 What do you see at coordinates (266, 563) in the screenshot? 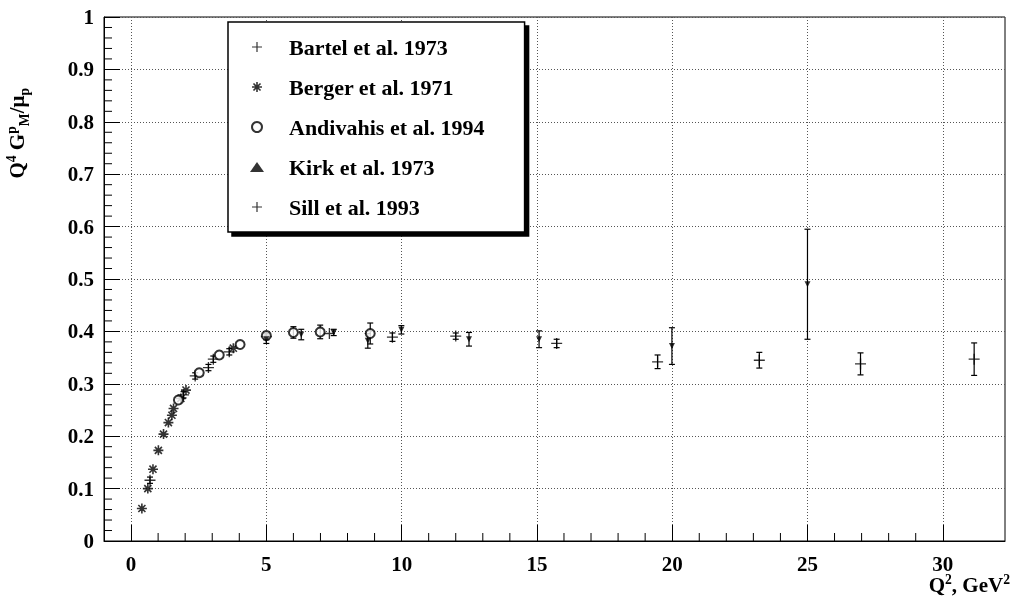
I see `x-tick-label: 5` at bounding box center [266, 563].